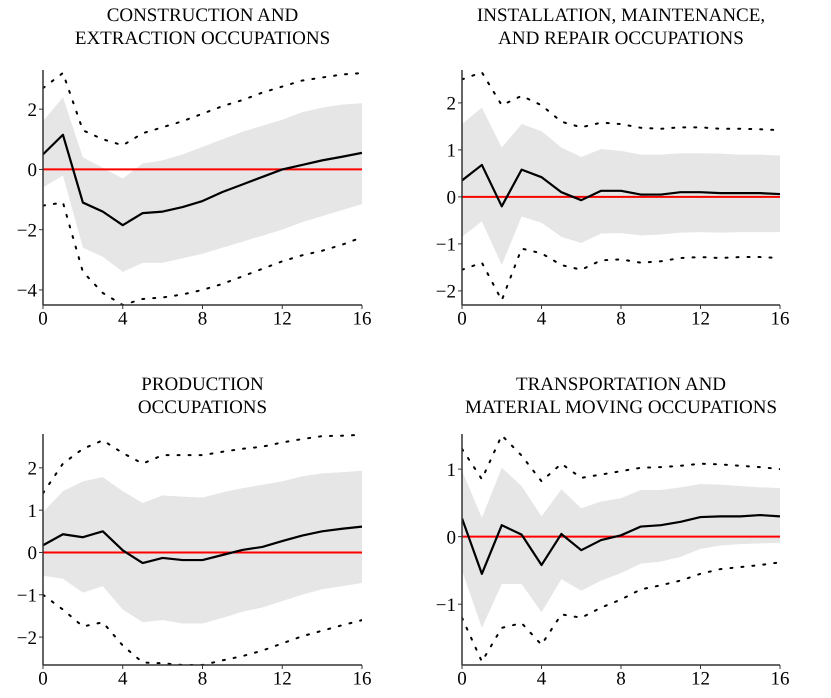 The width and height of the screenshot is (831, 698). I want to click on chart-title: CONSTRUCTION AND EXTRACTION OCCUPATIONS, so click(203, 27).